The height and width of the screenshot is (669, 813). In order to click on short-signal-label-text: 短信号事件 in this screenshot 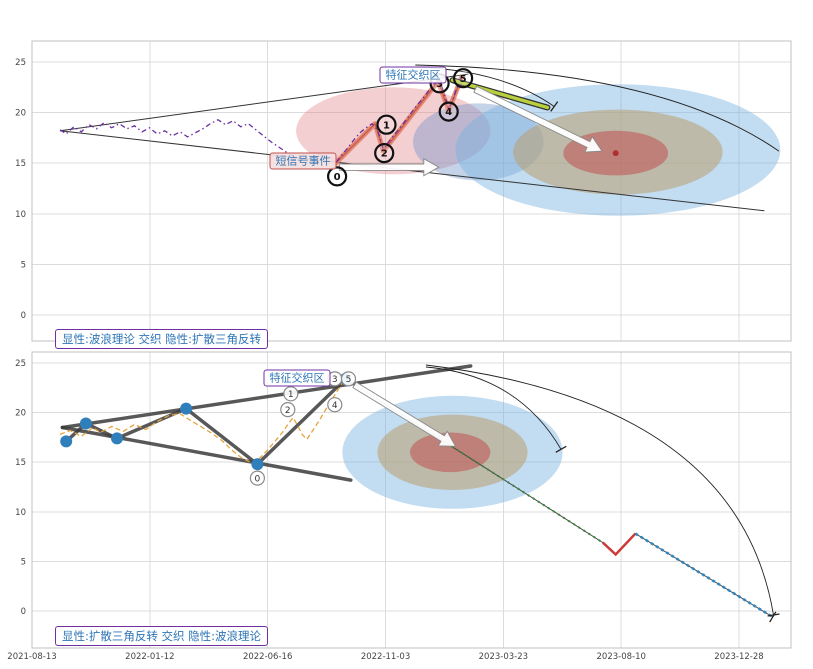, I will do `click(303, 161)`.